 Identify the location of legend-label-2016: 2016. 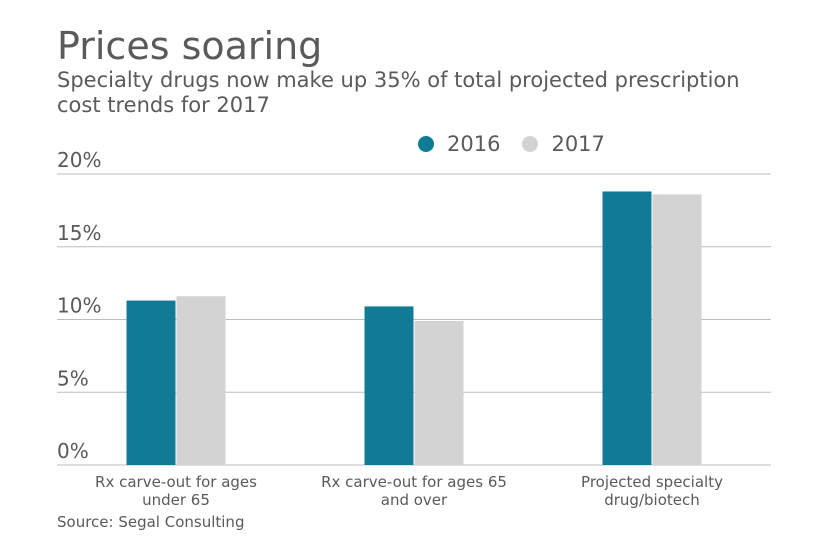
(474, 144).